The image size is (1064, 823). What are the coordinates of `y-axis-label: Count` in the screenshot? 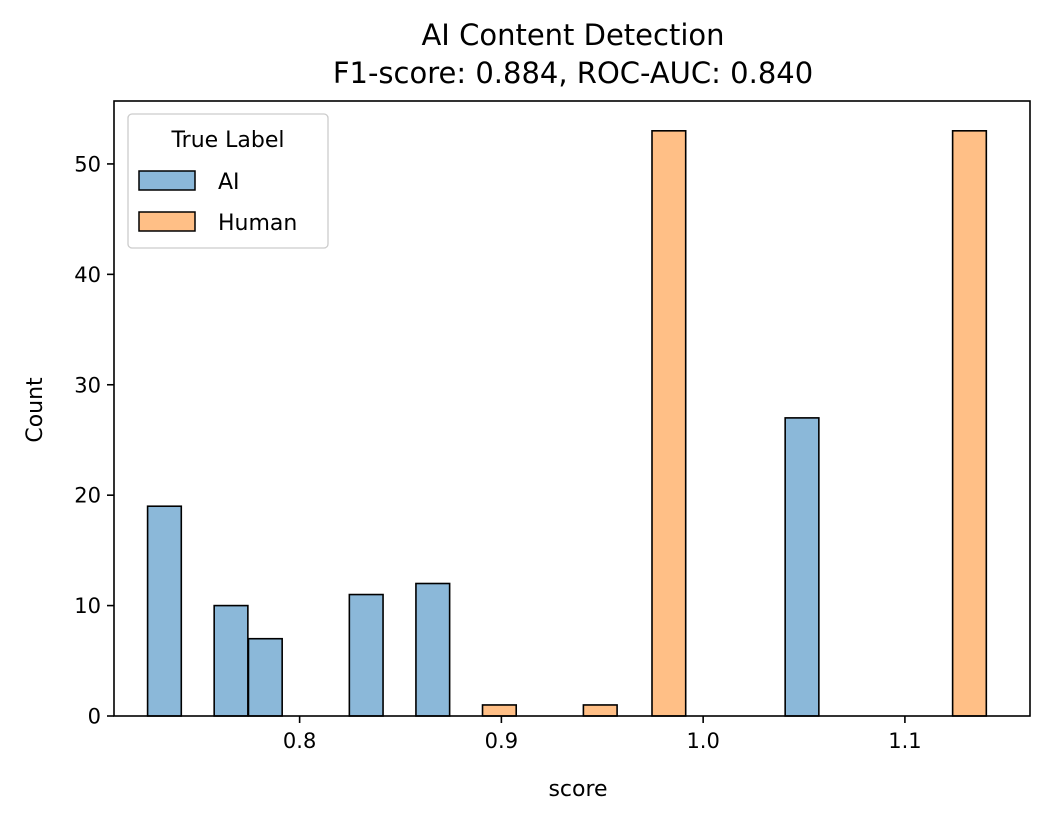 It's located at (35, 410).